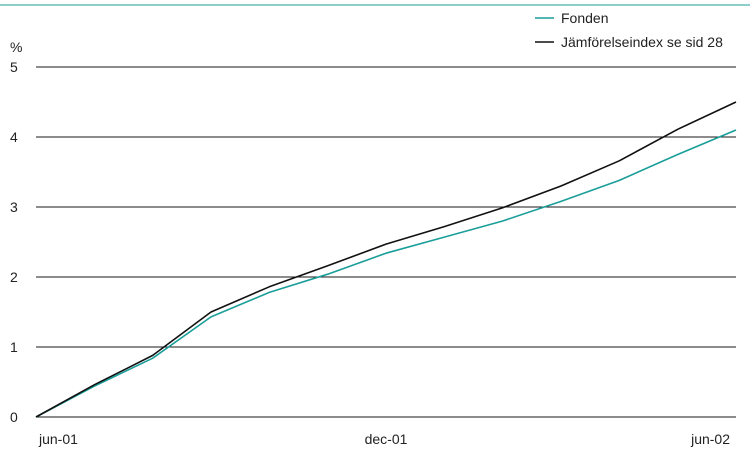 Image resolution: width=750 pixels, height=449 pixels. Describe the element at coordinates (629, 30) in the screenshot. I see `legend: Fonden Jämförelseindex se sid 28` at that location.